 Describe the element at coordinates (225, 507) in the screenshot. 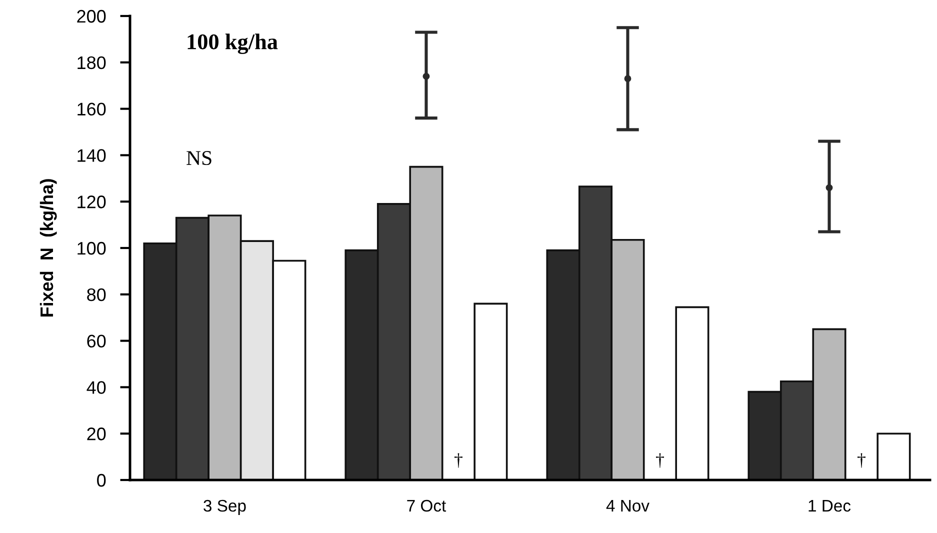

I see `x-tick-label: 3 Sep` at that location.